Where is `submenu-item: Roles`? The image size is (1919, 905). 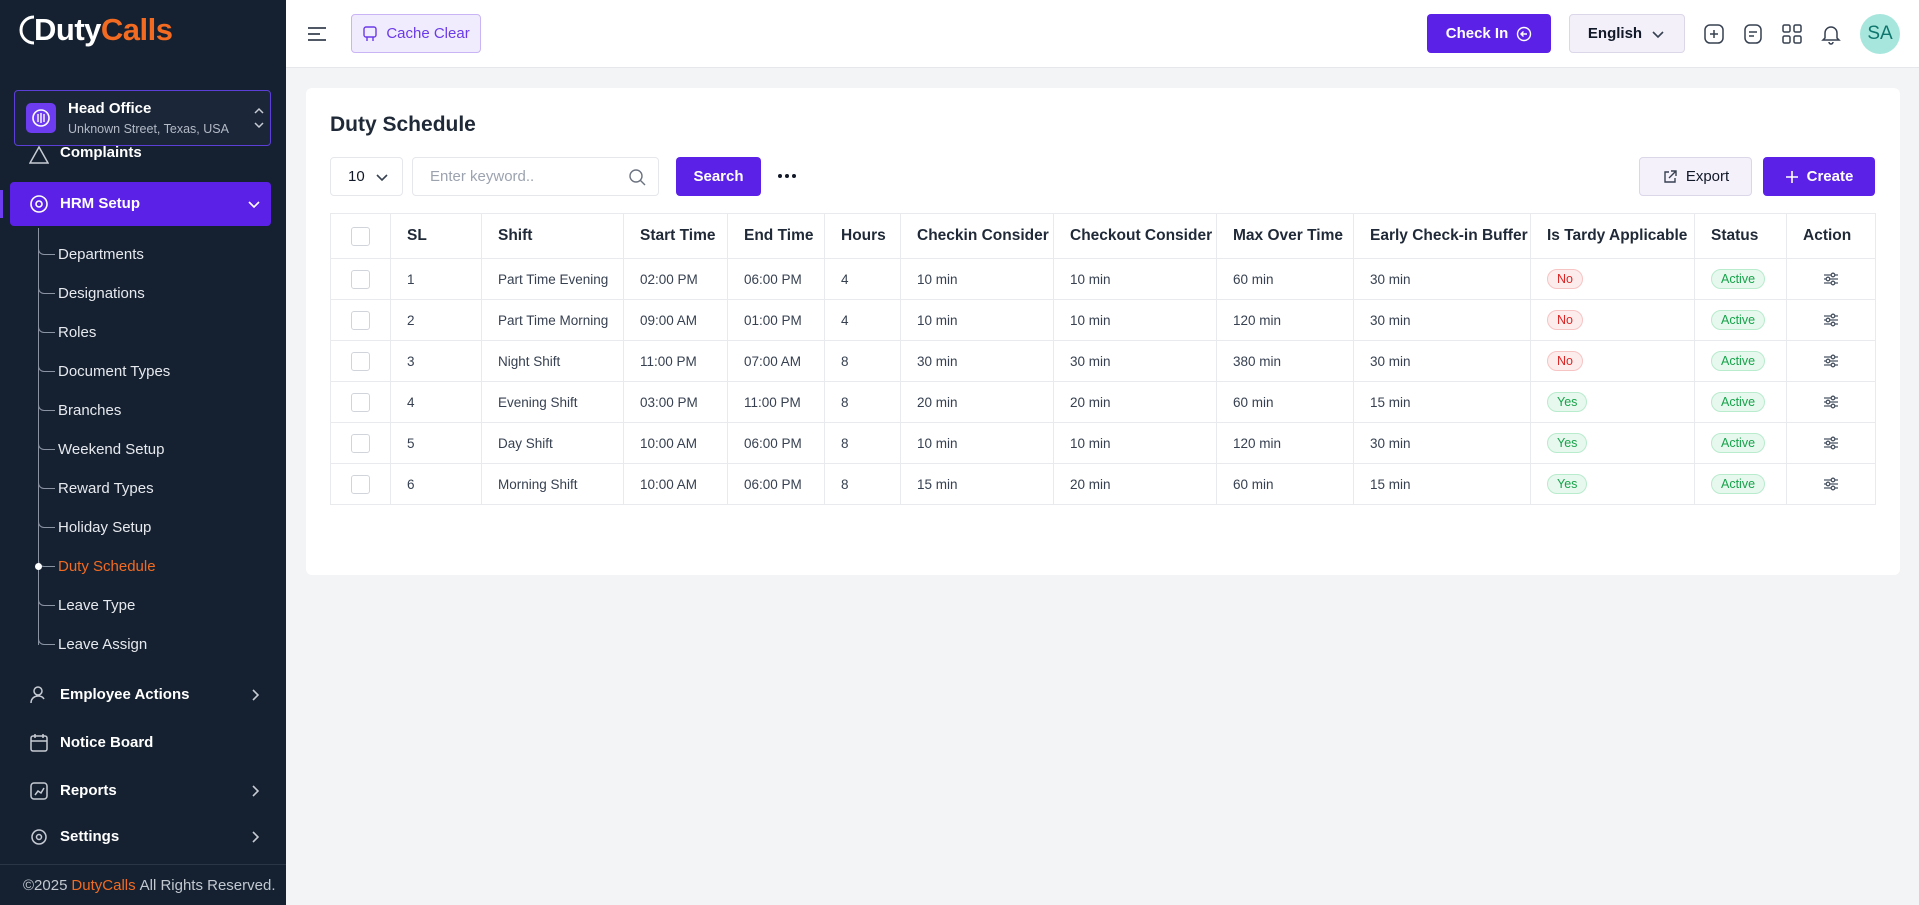
submenu-item: Roles is located at coordinates (77, 332).